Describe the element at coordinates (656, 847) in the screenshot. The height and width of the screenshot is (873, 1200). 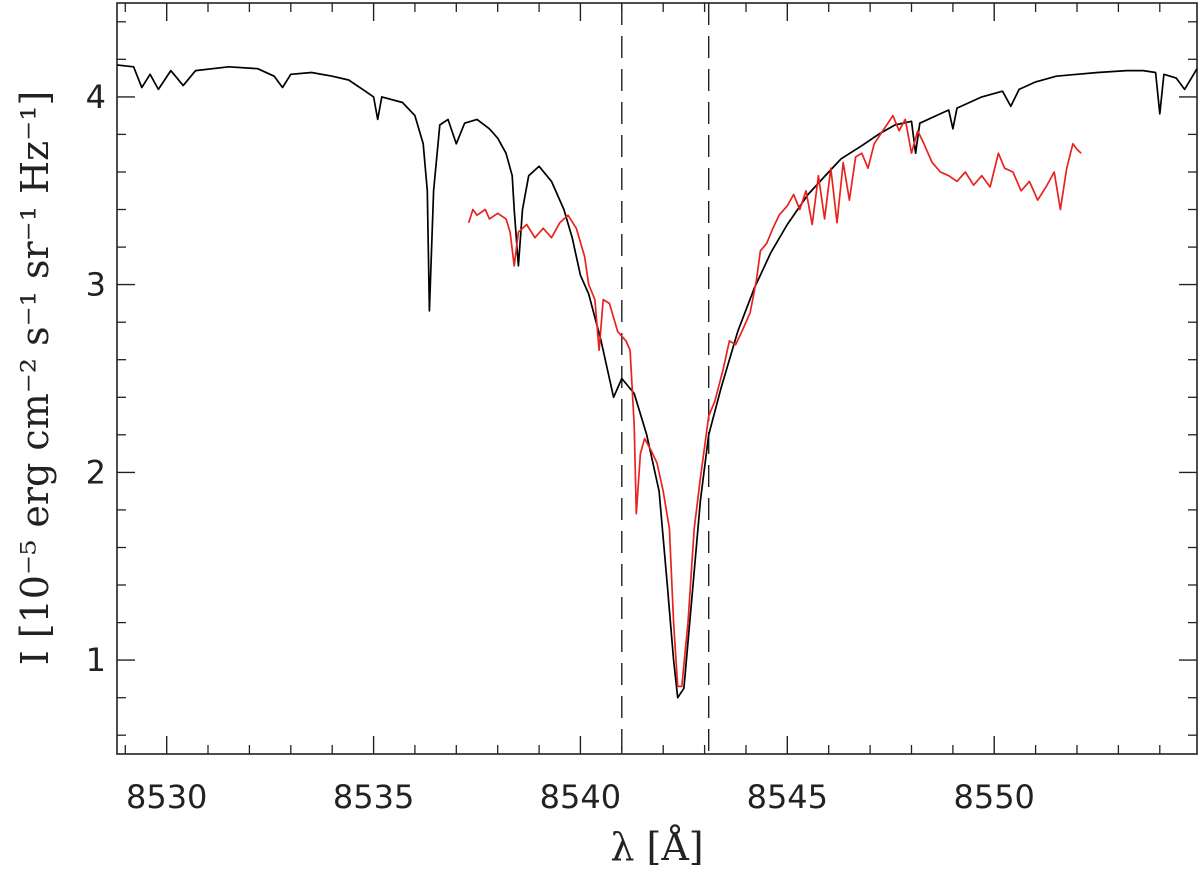
I see `x-axis-label: λ [Å]` at that location.